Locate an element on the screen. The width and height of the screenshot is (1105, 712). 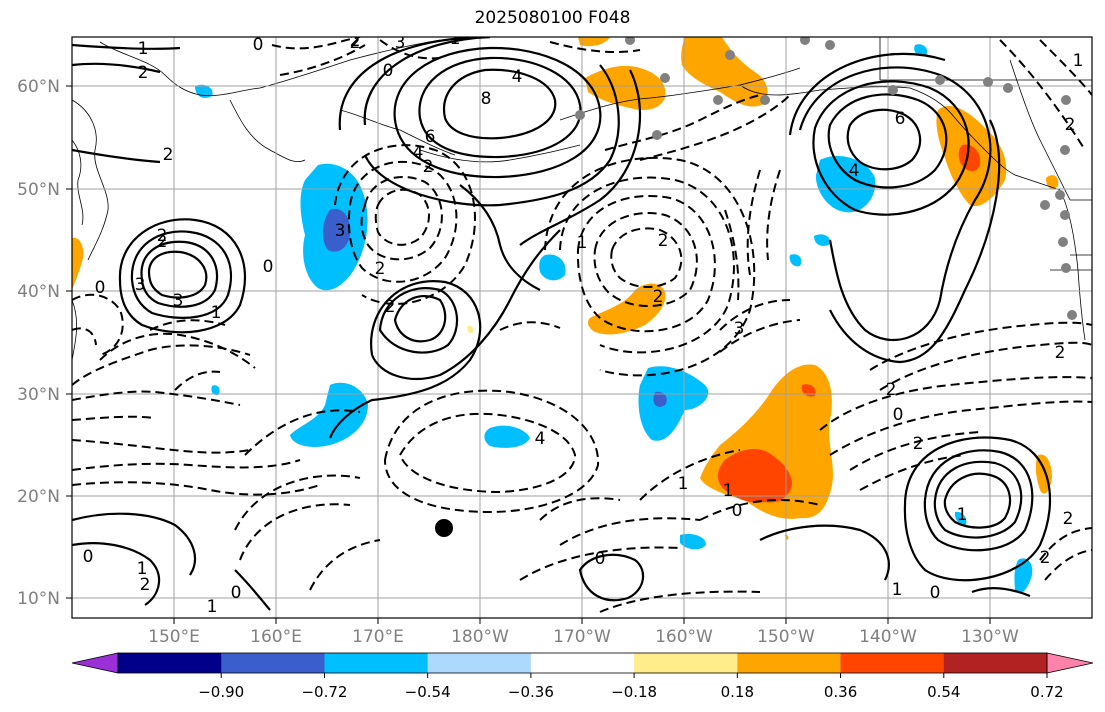
lon-label: 180°W is located at coordinates (480, 637).